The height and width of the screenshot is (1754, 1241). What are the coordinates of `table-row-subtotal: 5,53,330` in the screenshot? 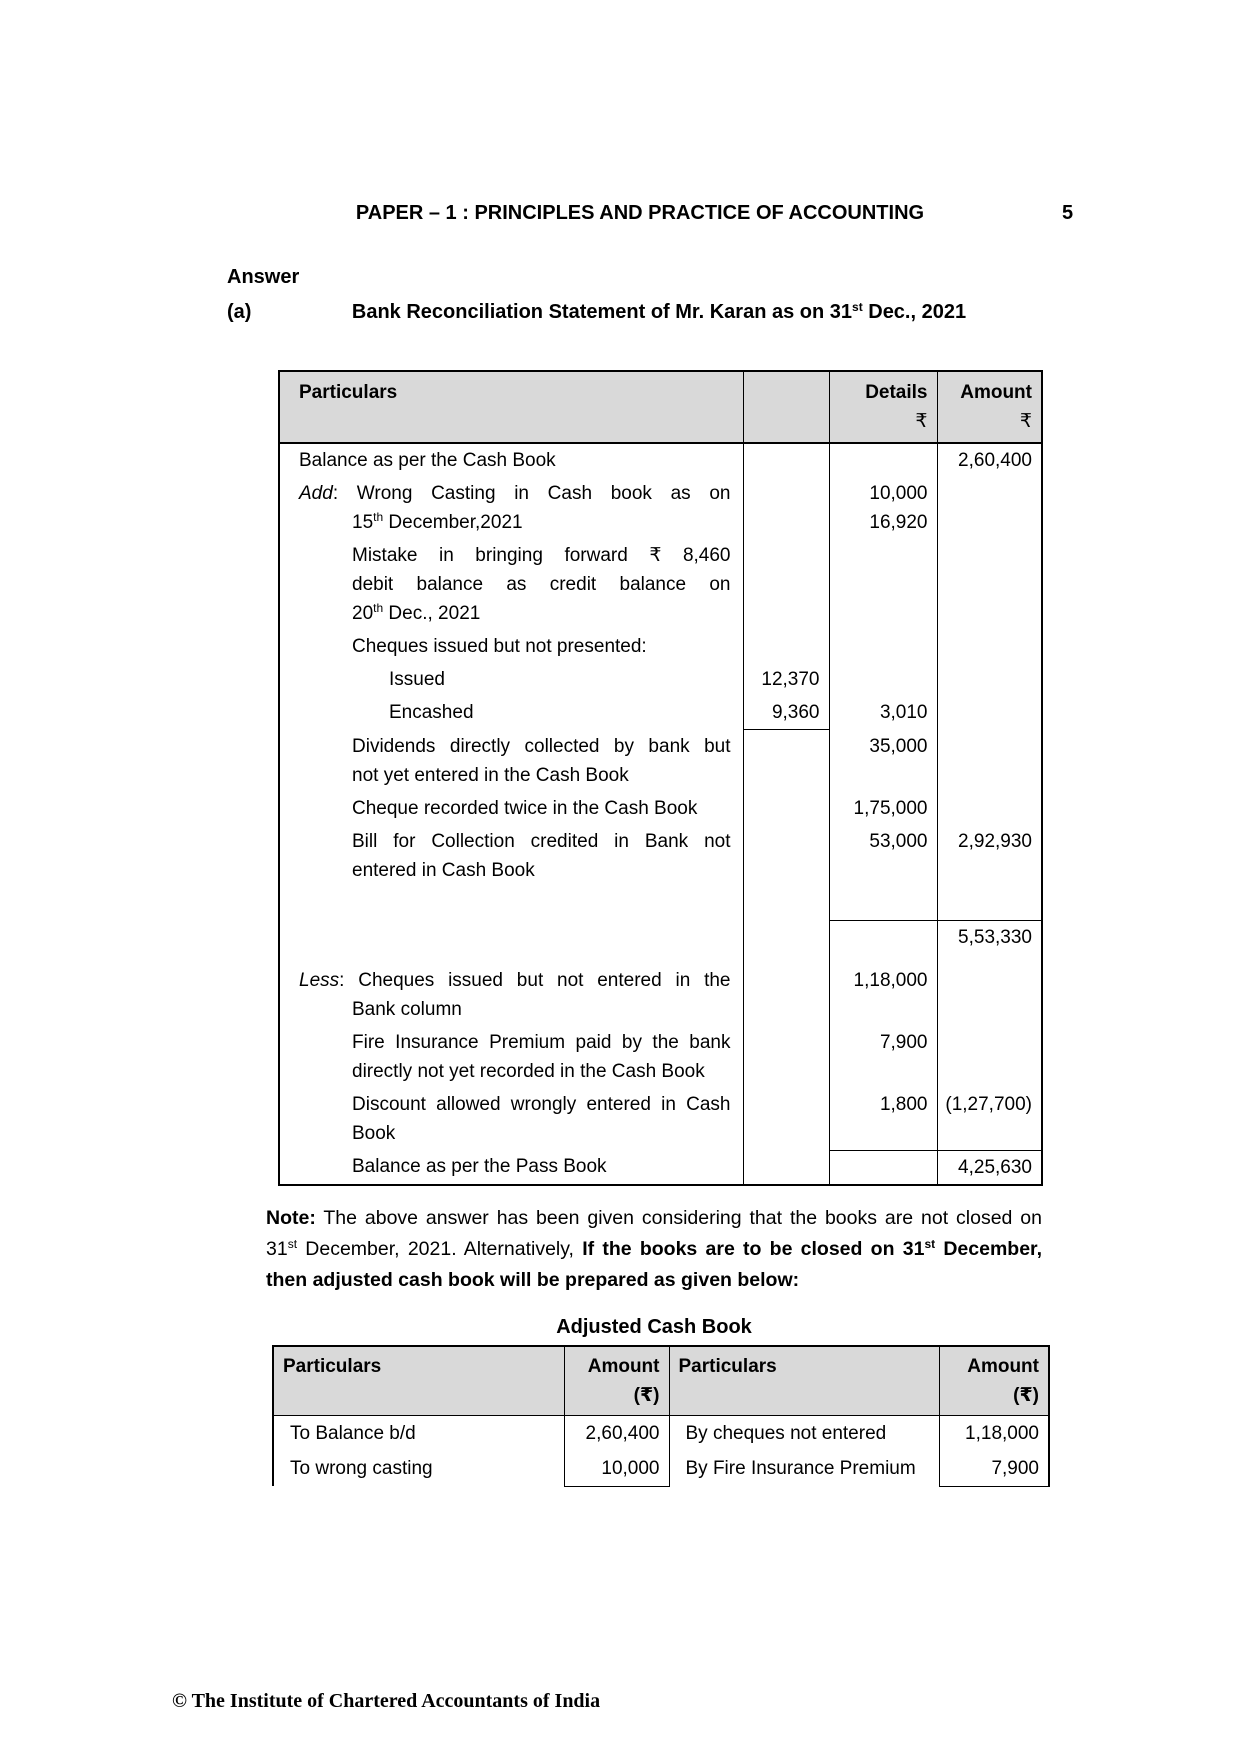 It's located at (660, 942).